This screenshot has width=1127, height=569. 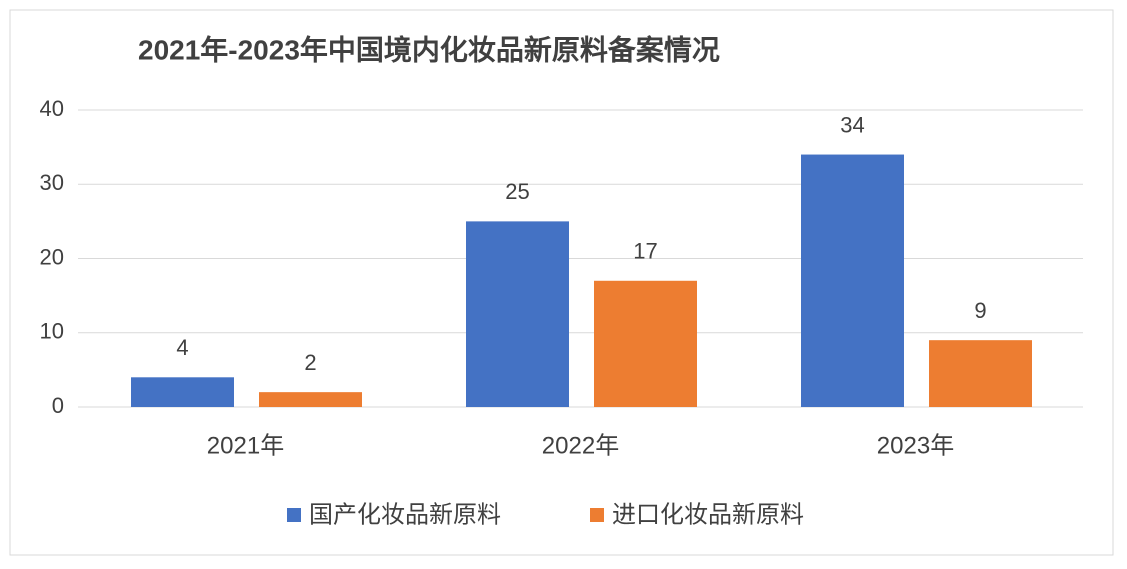 I want to click on chart-title: 2021年-2023年中国境内化妆品新原料备案情况, so click(x=429, y=49).